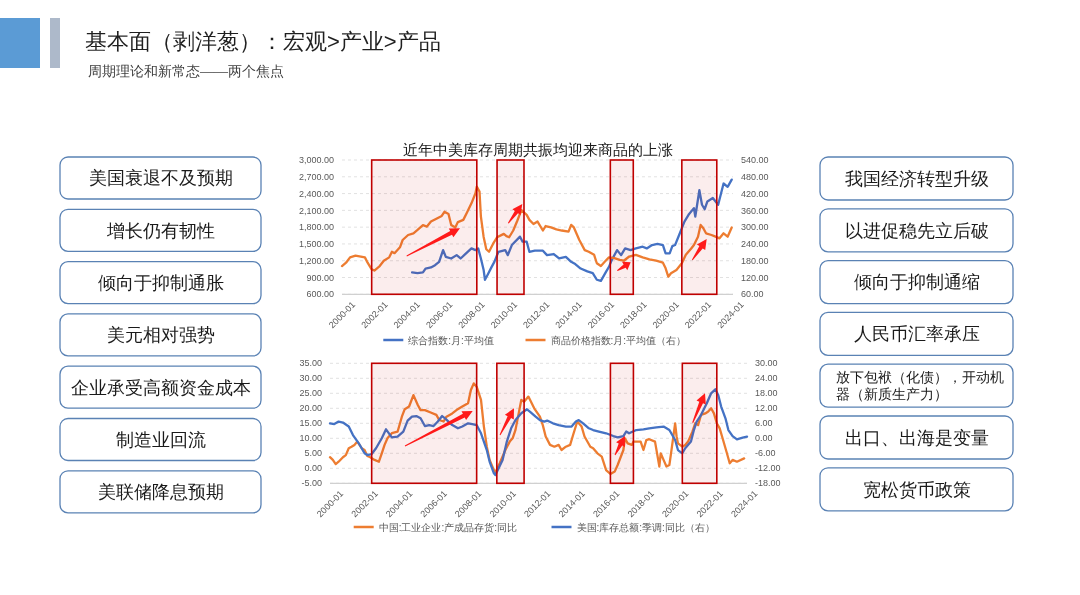  Describe the element at coordinates (316, 227) in the screenshot. I see `y-tick-label: 1,800.00` at that location.